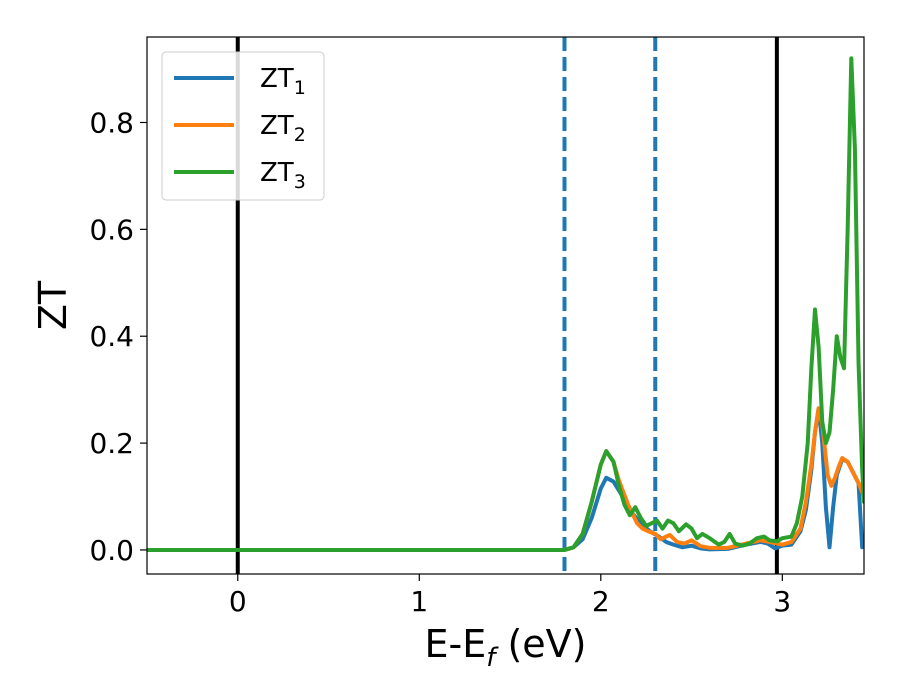 This screenshot has height=700, width=900. What do you see at coordinates (510, 596) in the screenshot?
I see `x-axis: 0 1 2 3` at bounding box center [510, 596].